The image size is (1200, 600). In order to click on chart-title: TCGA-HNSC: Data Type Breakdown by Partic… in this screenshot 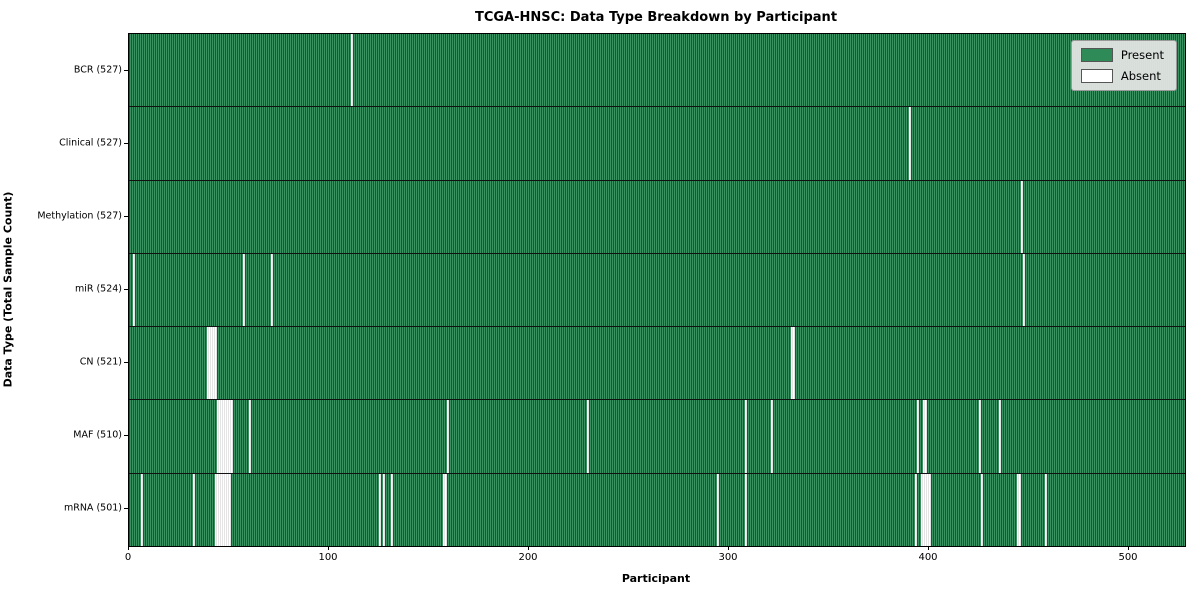, I will do `click(656, 17)`.